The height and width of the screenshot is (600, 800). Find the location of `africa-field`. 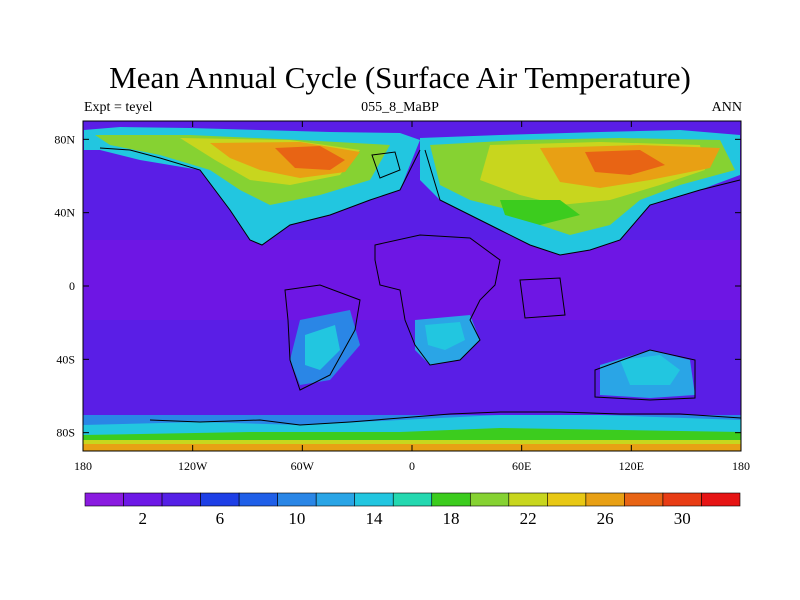

africa-field is located at coordinates (447, 340).